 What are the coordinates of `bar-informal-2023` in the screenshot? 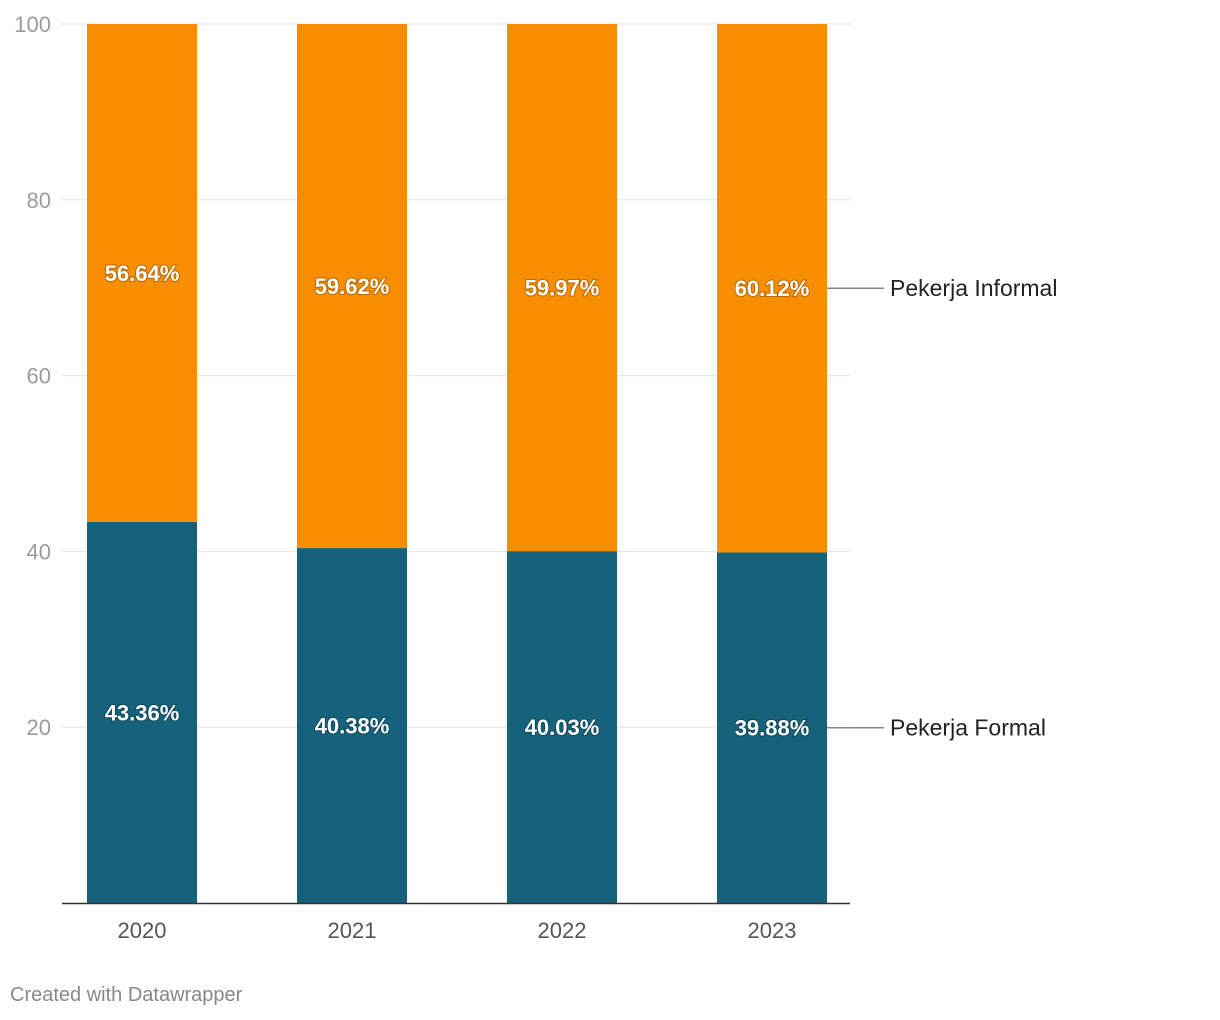 It's located at (772, 288).